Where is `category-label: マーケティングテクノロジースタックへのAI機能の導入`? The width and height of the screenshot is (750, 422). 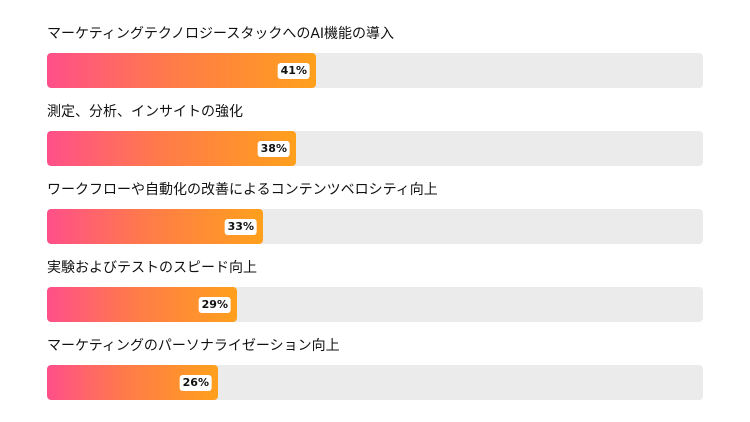 category-label: マーケティングテクノロジースタックへのAI機能の導入 is located at coordinates (221, 34).